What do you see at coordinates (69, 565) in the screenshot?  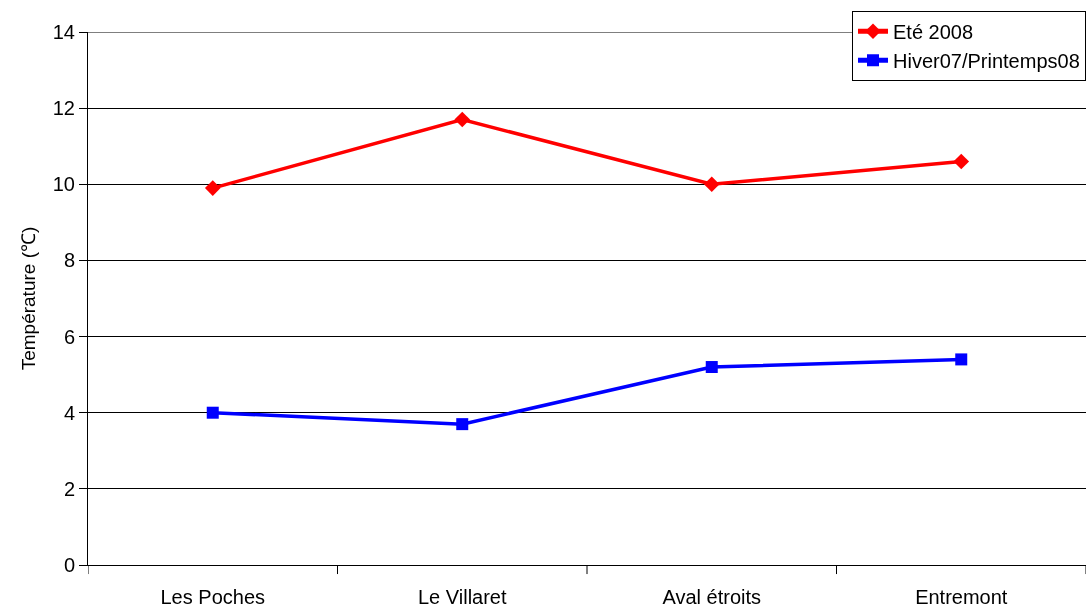 I see `y-tick-label: 0` at bounding box center [69, 565].